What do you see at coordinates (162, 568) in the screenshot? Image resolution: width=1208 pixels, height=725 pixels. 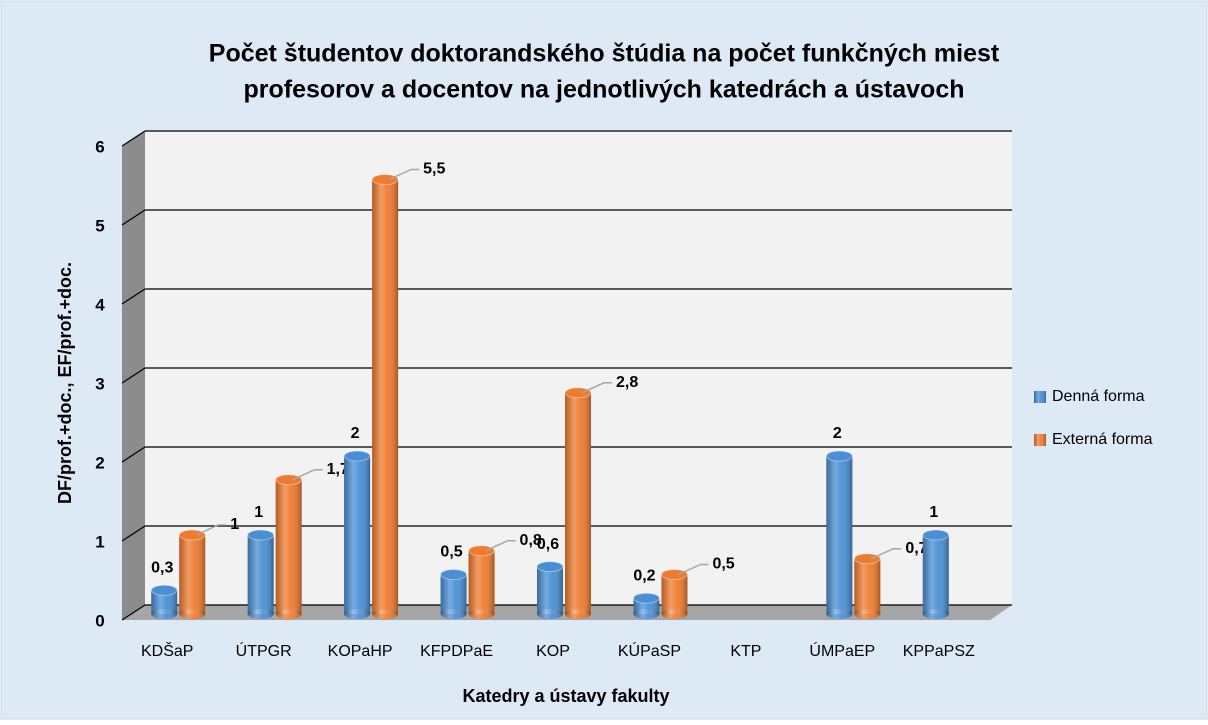 I see `data-label: 0,3` at bounding box center [162, 568].